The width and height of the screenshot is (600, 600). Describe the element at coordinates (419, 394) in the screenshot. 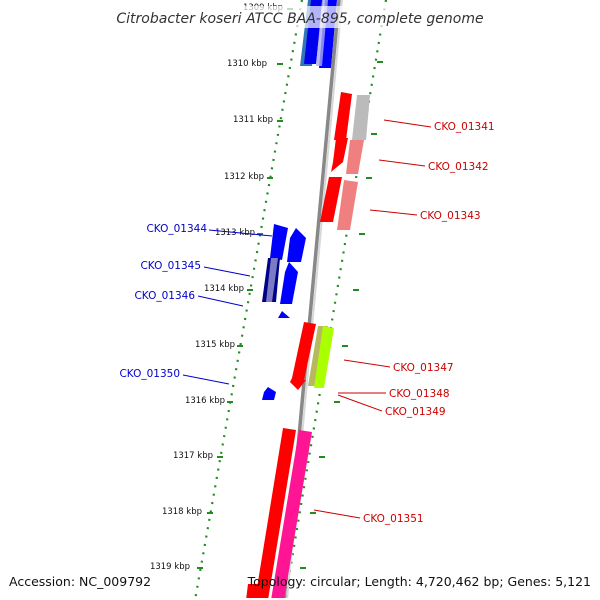

I see `gene-label: CKO_01348` at that location.